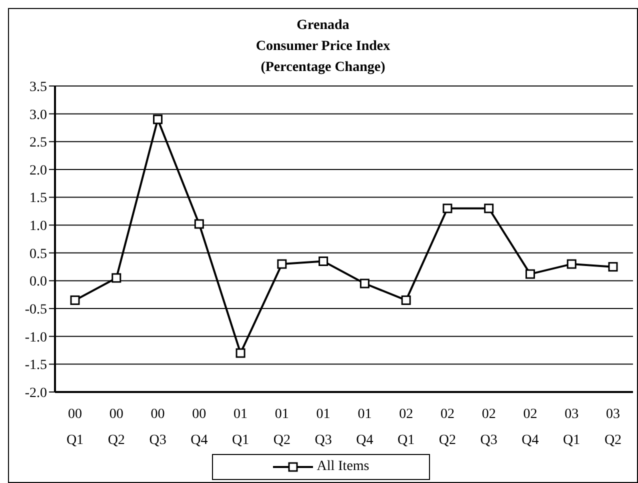  What do you see at coordinates (281, 427) in the screenshot?
I see `x-tick-label: 01 Q2` at bounding box center [281, 427].